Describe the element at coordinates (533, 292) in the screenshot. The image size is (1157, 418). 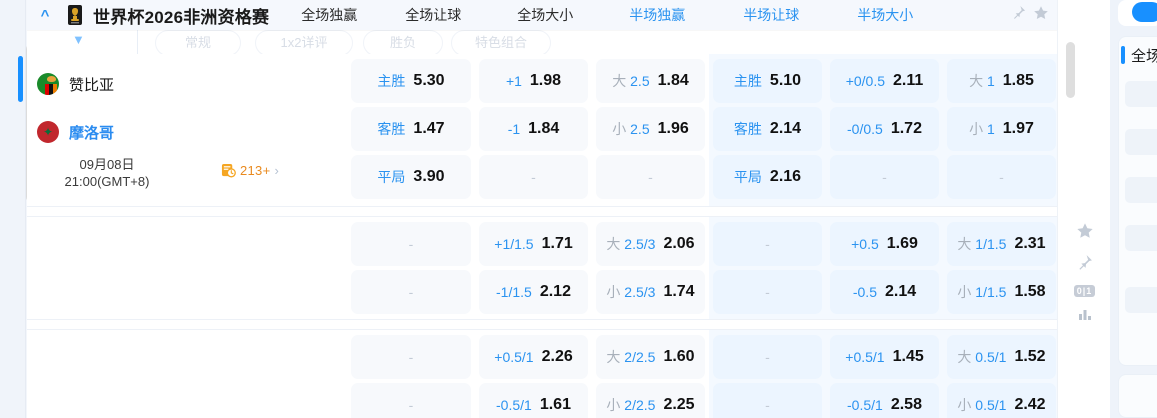
I see `odds-cell: -1/1.5 2.12` at that location.